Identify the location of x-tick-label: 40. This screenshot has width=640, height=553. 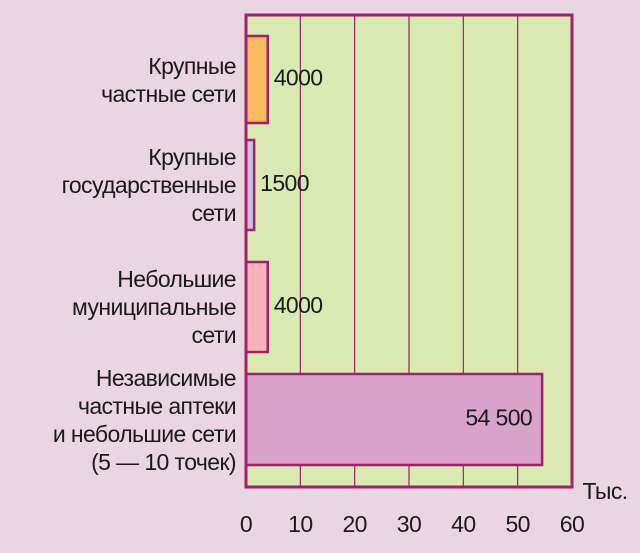
(463, 524).